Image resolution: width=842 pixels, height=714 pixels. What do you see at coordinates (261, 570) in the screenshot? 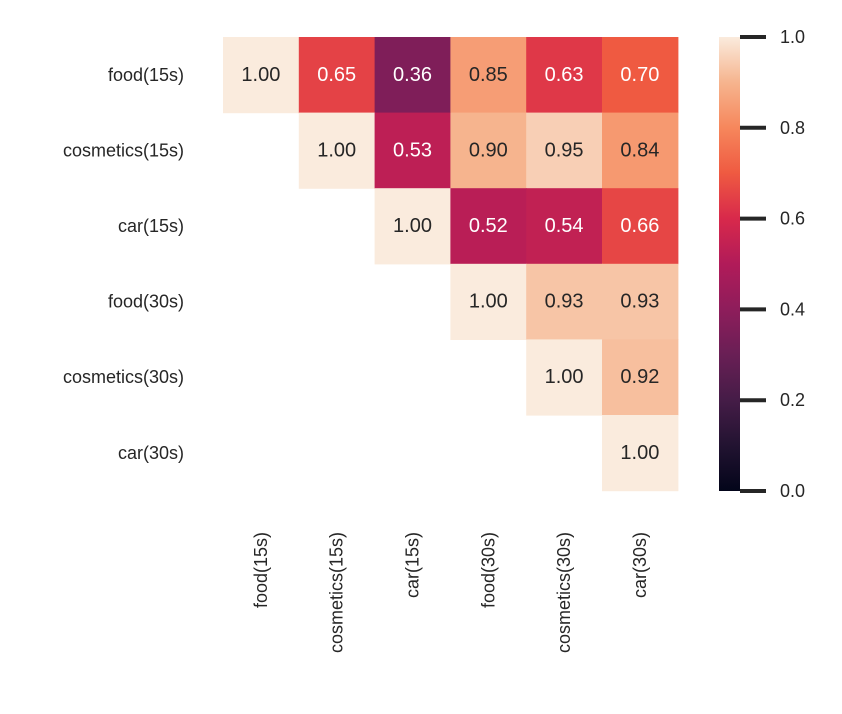
I see `x-tick-label: food(15s)` at bounding box center [261, 570].